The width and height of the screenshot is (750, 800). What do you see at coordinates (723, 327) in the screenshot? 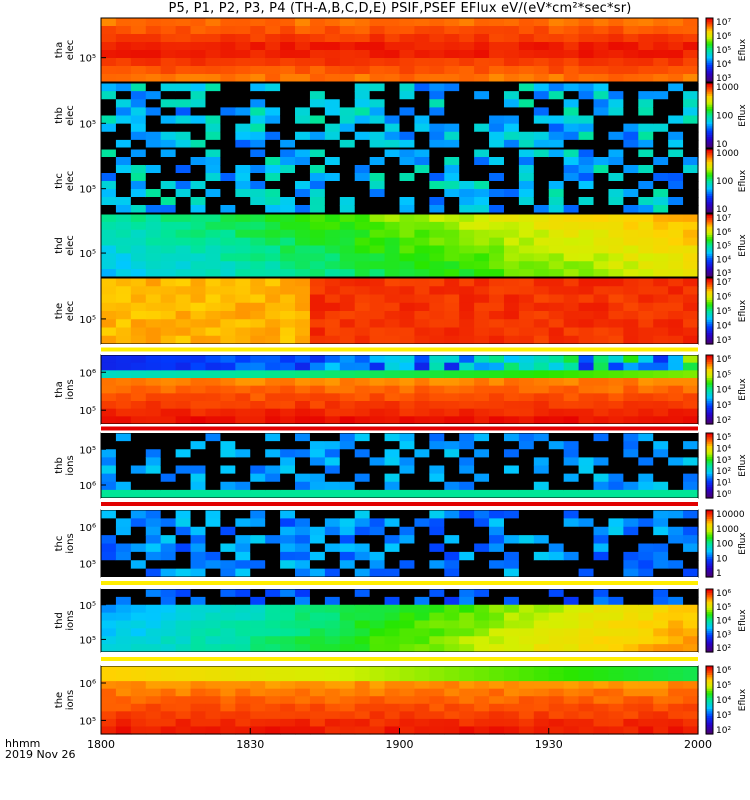
I see `colorbar-tick-label: 10⁴` at bounding box center [723, 327].